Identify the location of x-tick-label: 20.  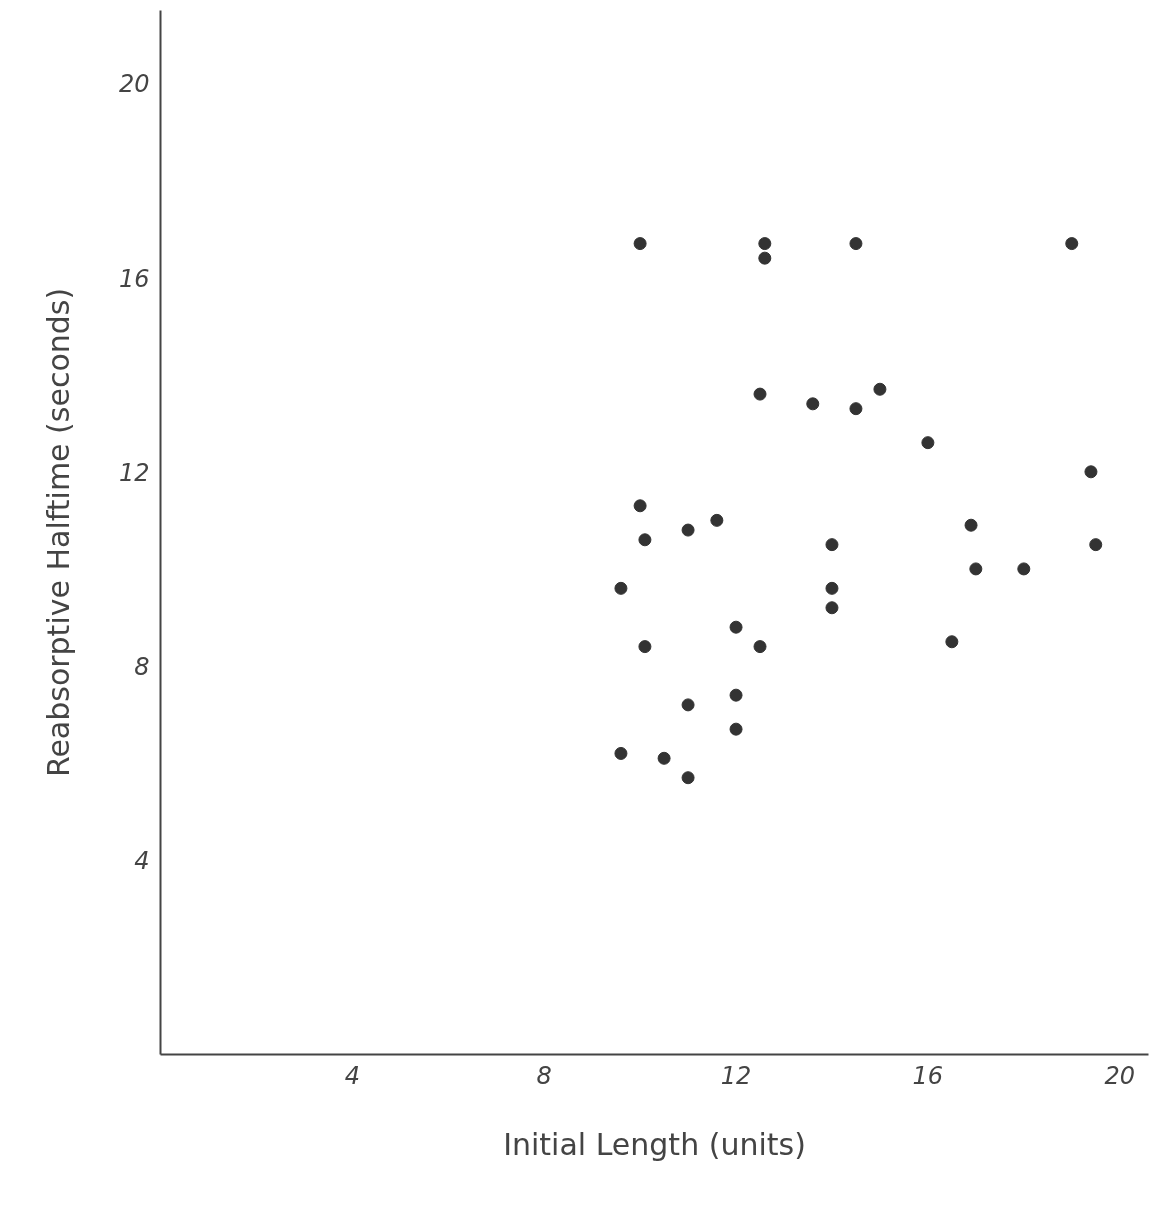
(1119, 1075).